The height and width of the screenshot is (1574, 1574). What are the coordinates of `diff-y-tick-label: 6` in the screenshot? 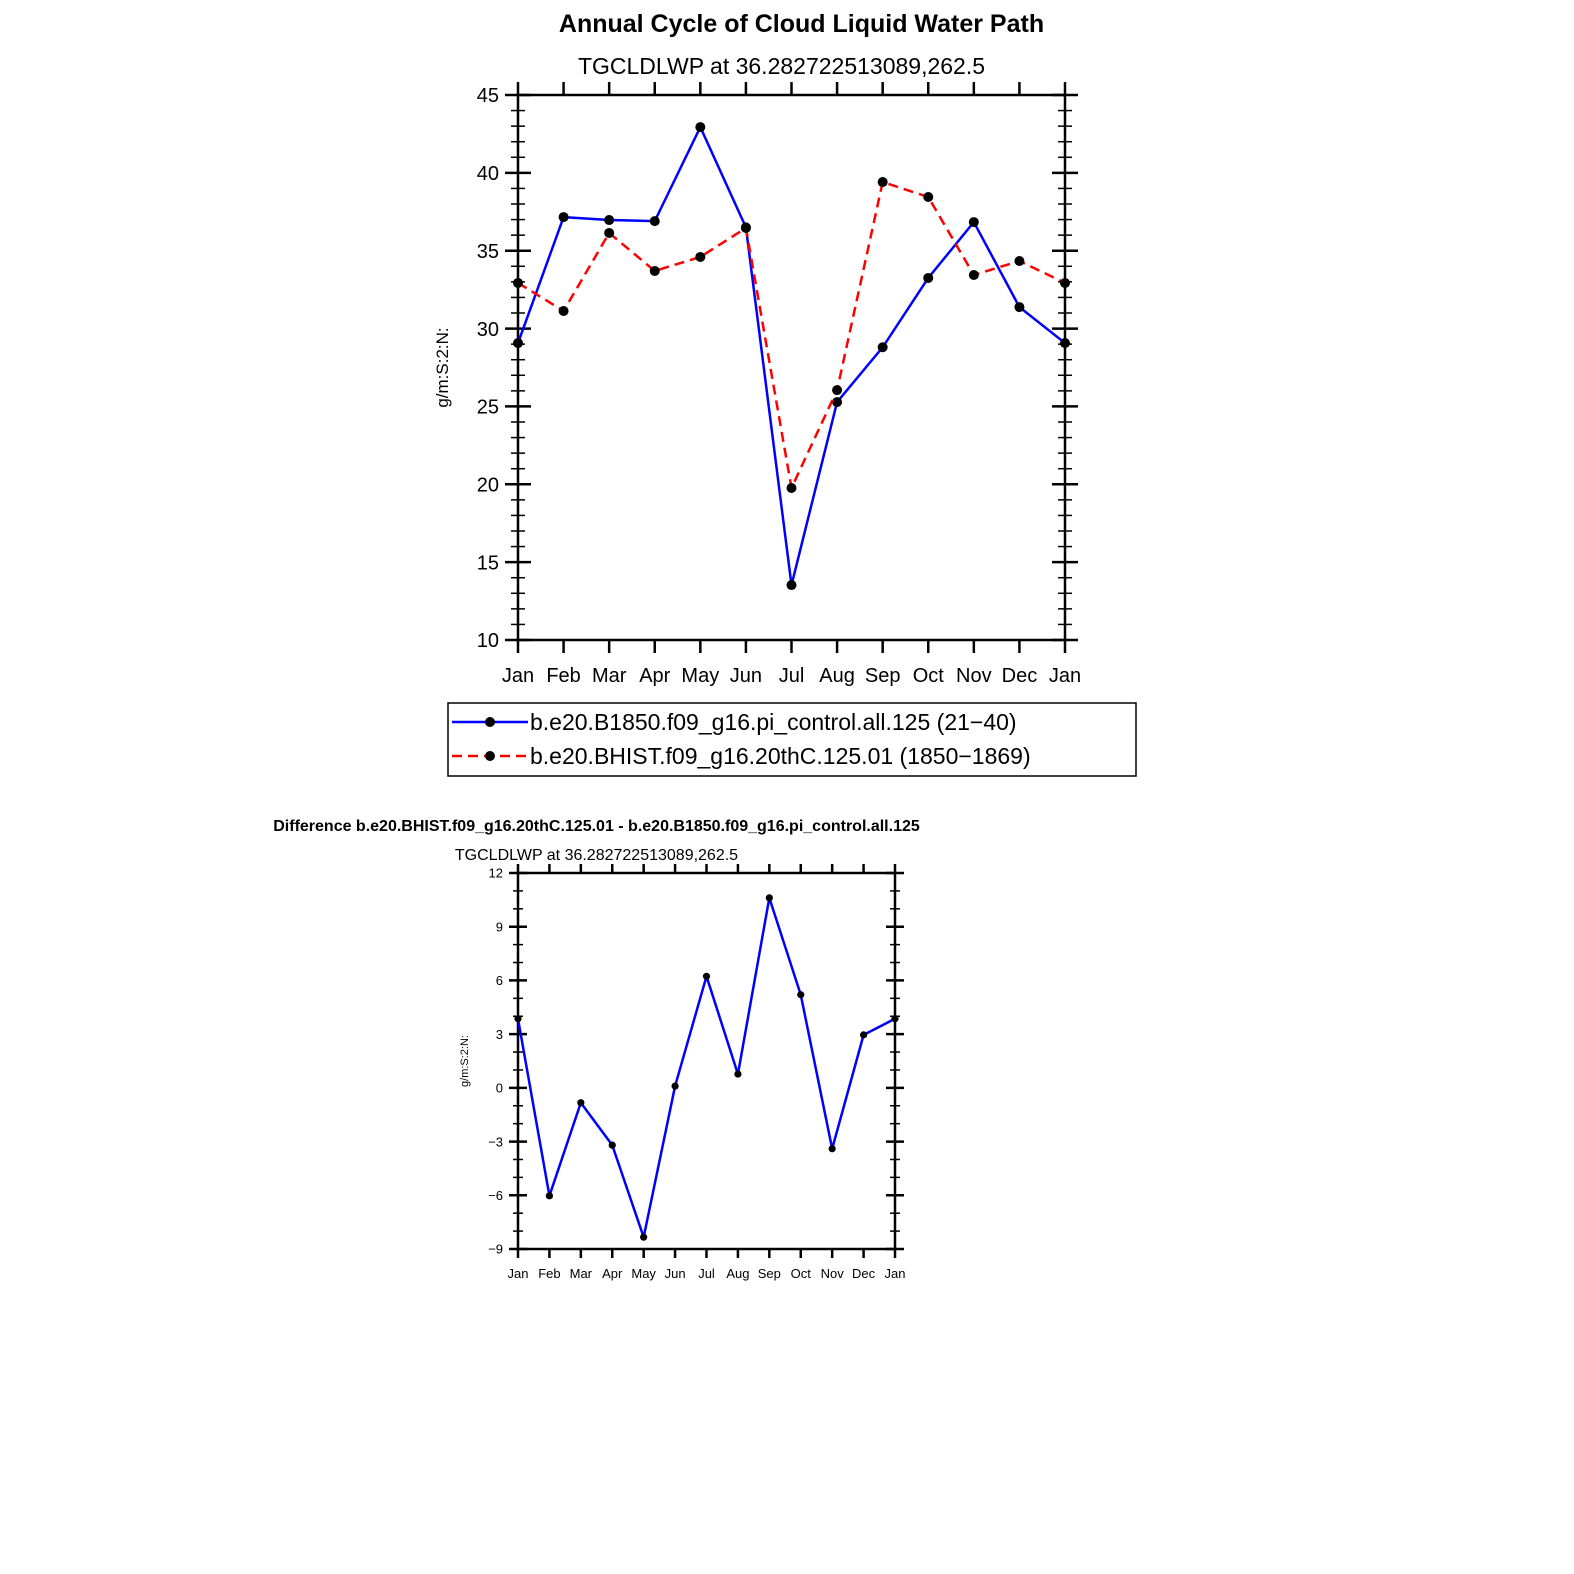 It's located at (499, 980).